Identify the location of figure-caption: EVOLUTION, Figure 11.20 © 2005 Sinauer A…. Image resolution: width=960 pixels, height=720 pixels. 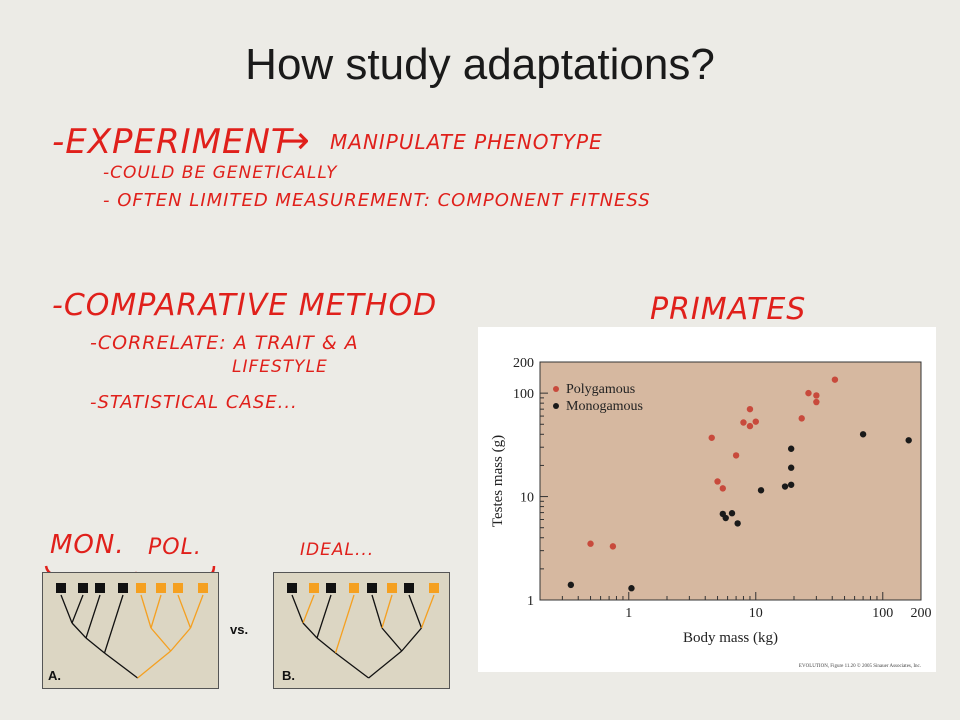
(860, 666).